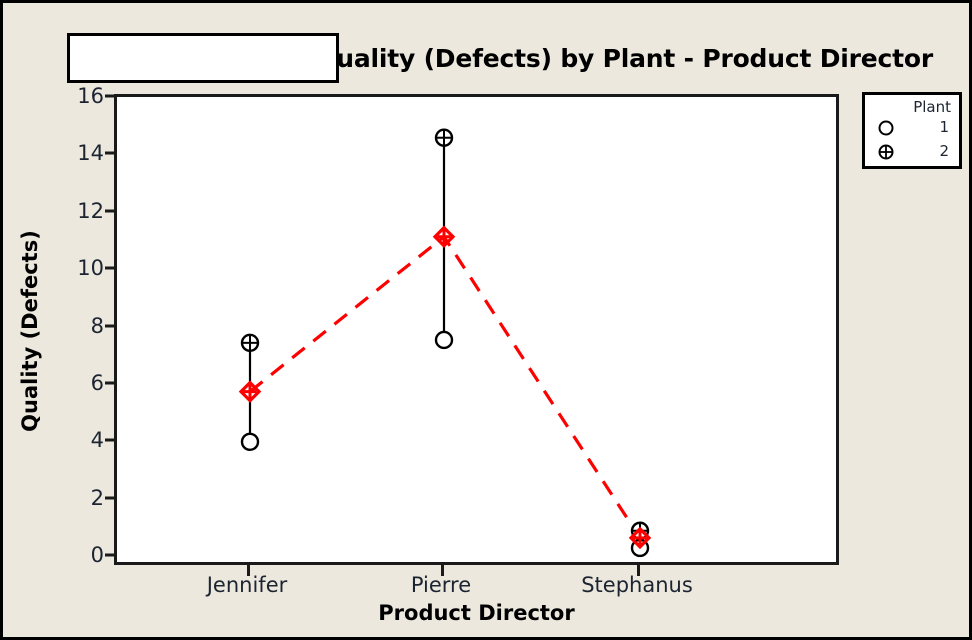 This screenshot has width=972, height=640. I want to click on x-tick-label: Stephanus, so click(637, 585).